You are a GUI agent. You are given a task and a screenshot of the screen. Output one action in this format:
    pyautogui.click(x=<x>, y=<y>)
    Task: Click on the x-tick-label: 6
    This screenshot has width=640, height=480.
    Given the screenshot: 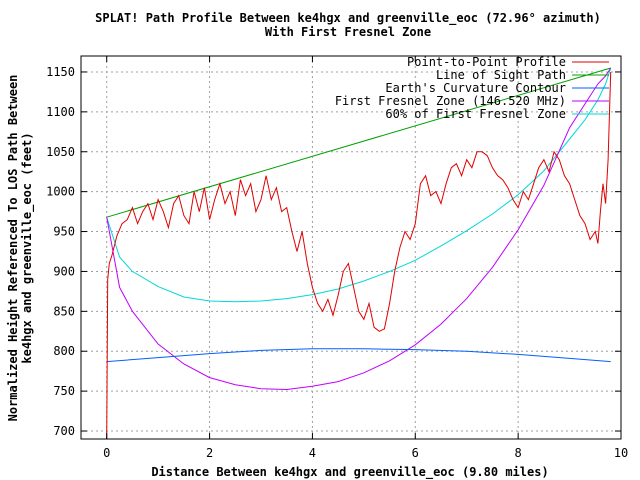 What is the action you would take?
    pyautogui.click(x=415, y=453)
    